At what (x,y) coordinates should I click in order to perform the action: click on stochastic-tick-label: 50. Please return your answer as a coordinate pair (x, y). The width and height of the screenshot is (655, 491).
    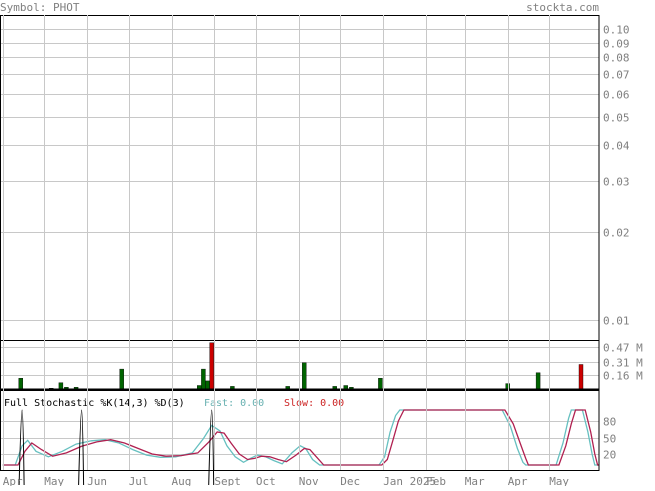
    Looking at the image, I should click on (609, 439).